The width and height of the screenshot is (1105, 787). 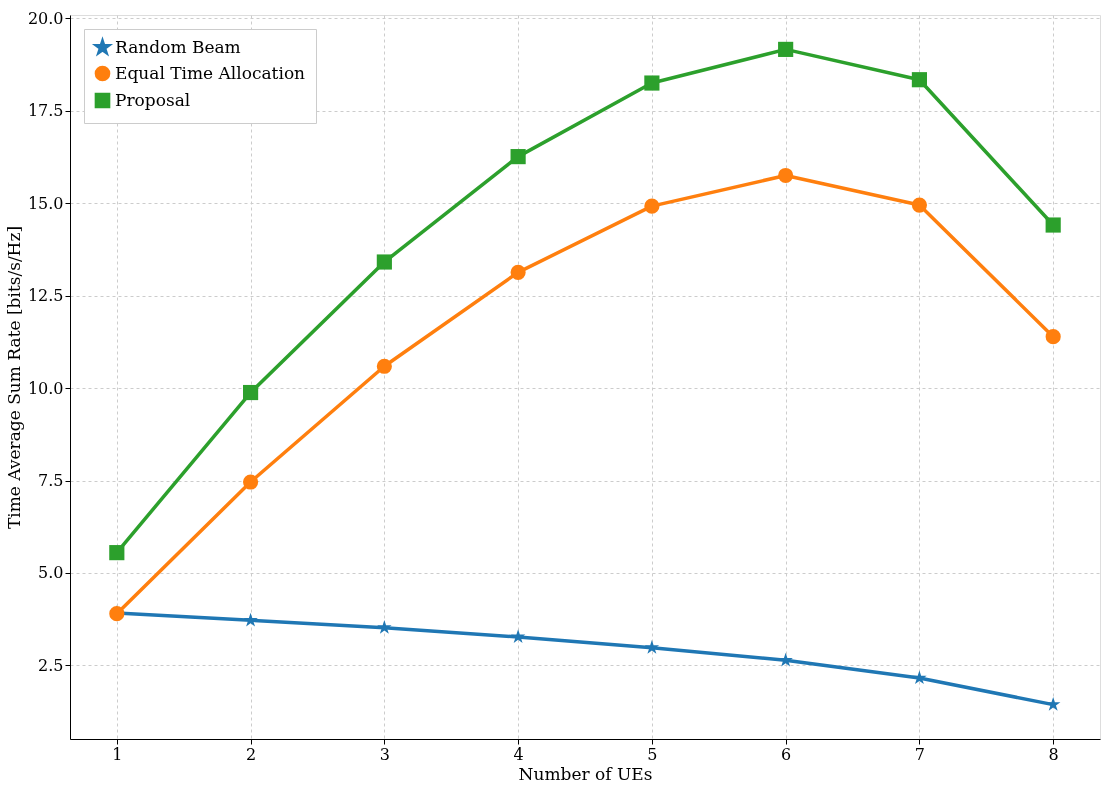 What do you see at coordinates (518, 754) in the screenshot?
I see `x-tick-label: 4` at bounding box center [518, 754].